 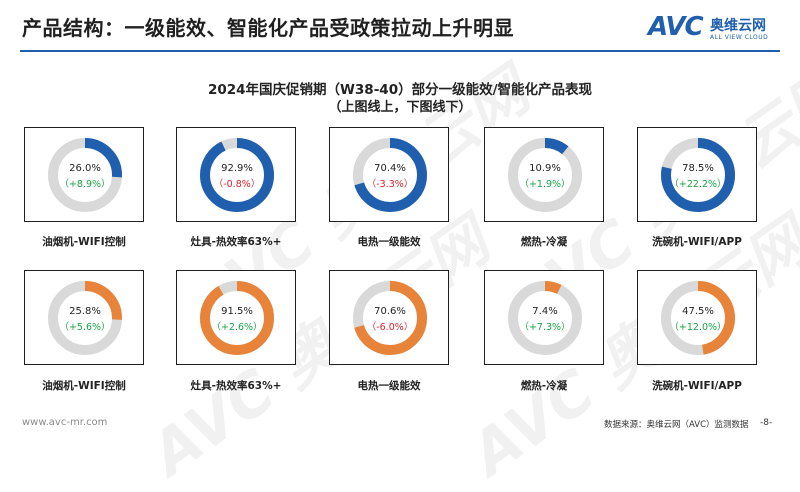 I want to click on donut-card: 91.5% （+2.6%）, so click(x=236, y=317).